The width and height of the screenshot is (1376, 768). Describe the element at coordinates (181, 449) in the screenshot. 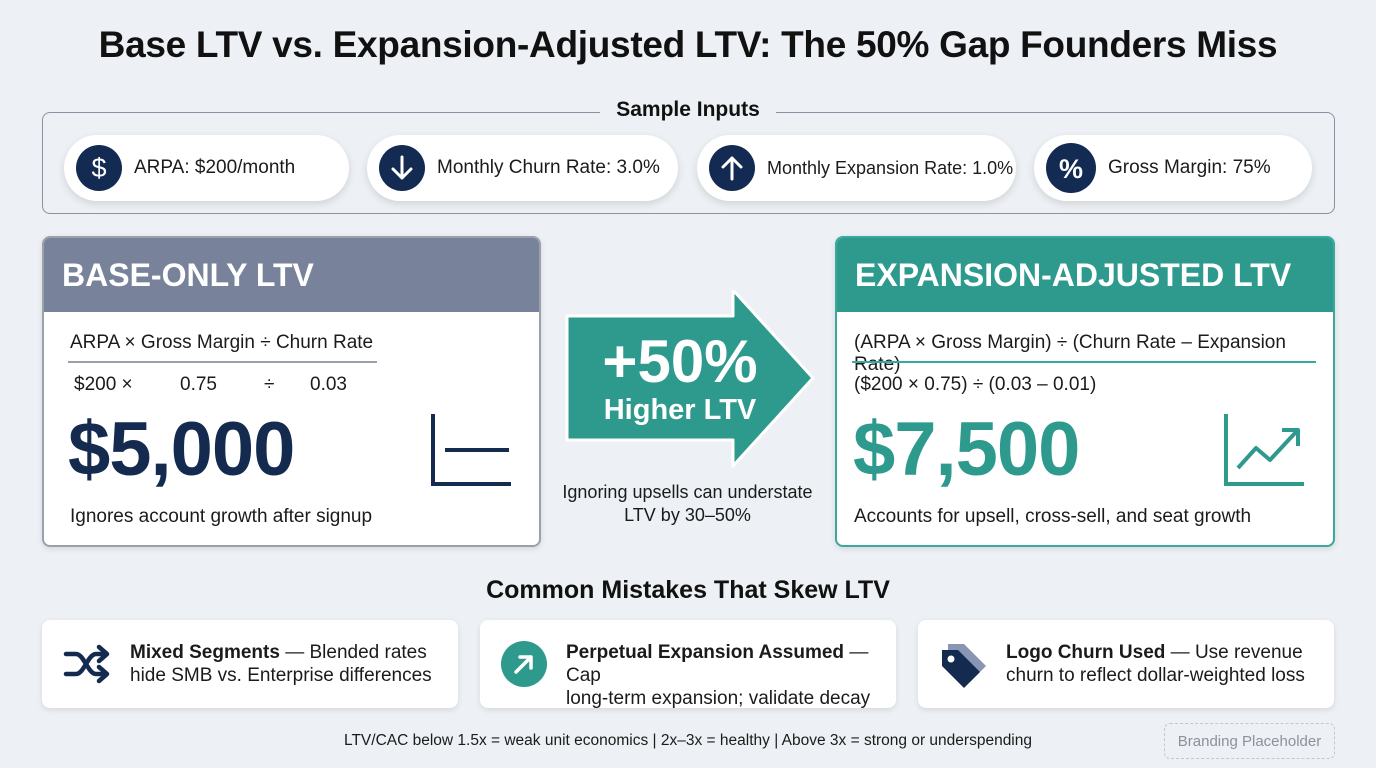

I see `base-ltv-value: $5,000` at that location.